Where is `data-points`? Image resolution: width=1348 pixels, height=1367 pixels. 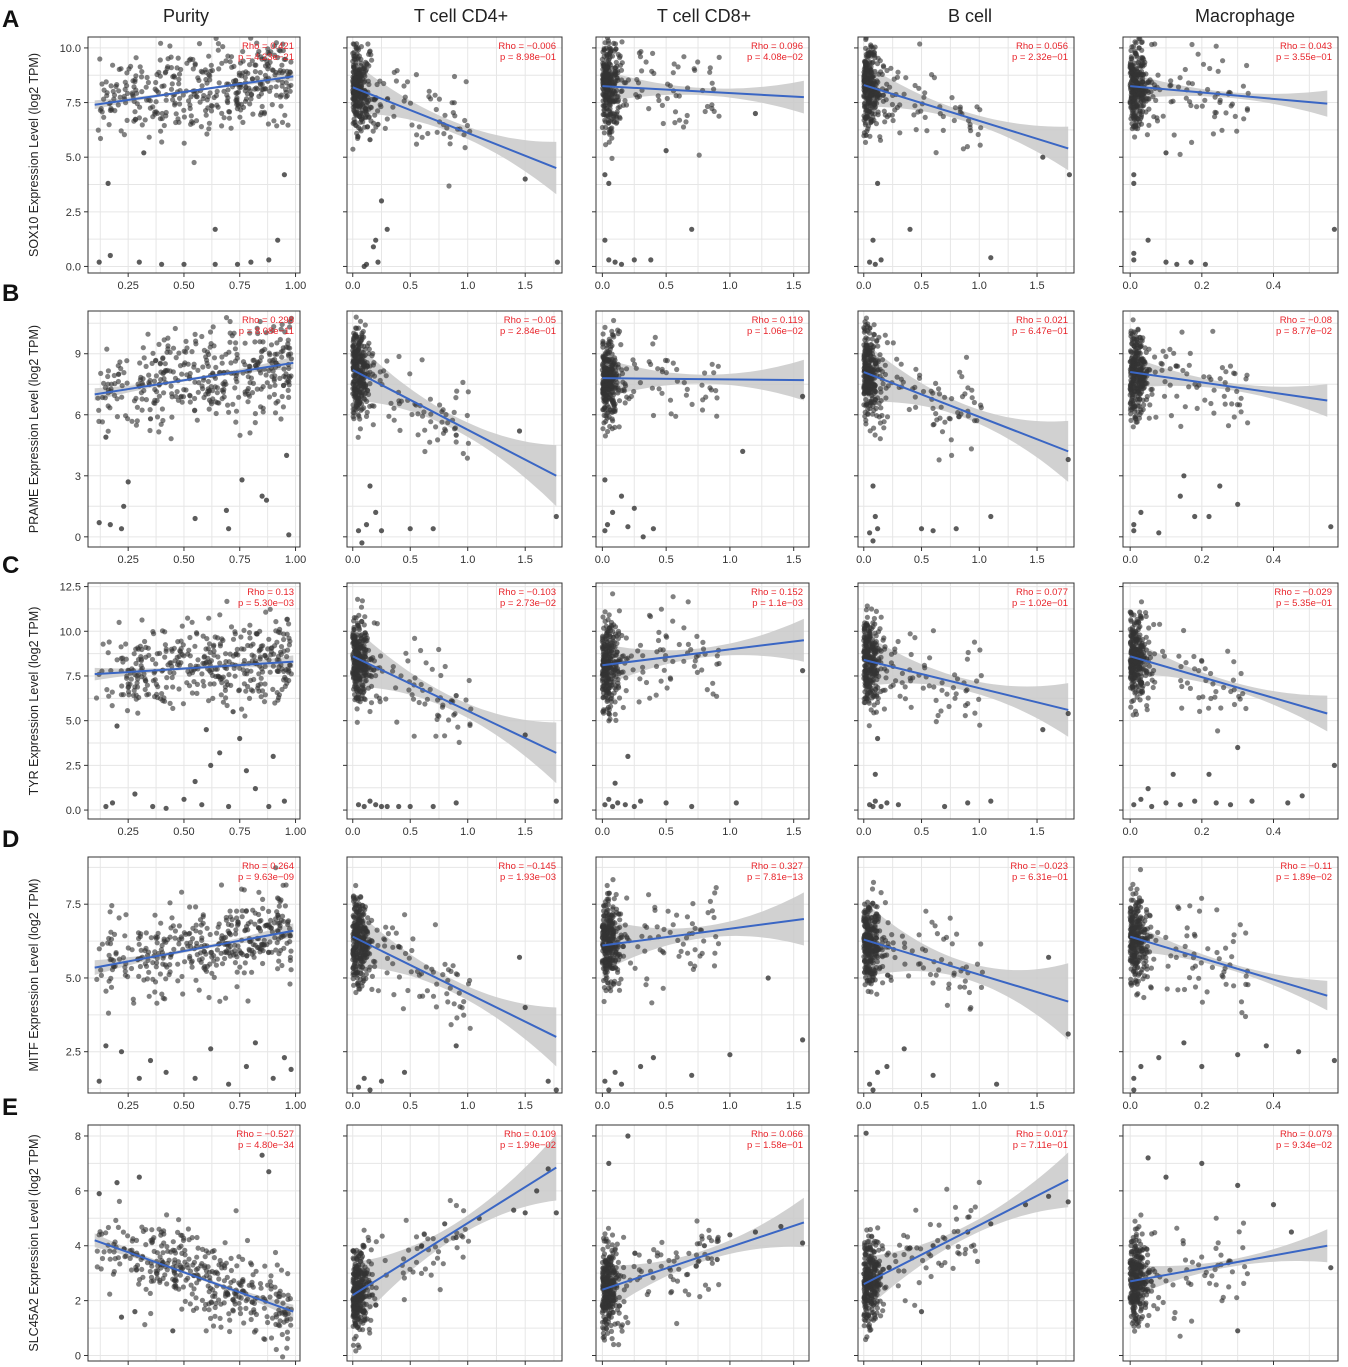 data-points is located at coordinates (194, 152).